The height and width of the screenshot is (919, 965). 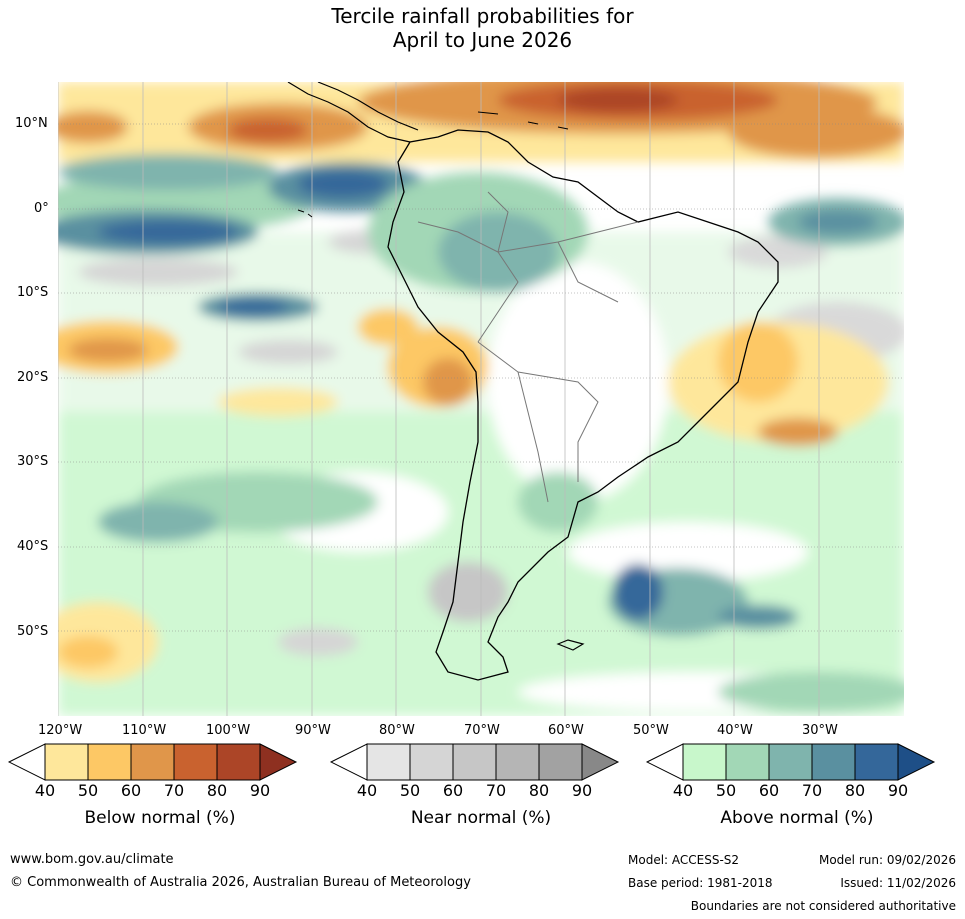 What do you see at coordinates (700, 883) in the screenshot?
I see `base-period-text: Base period: 1981-2018` at bounding box center [700, 883].